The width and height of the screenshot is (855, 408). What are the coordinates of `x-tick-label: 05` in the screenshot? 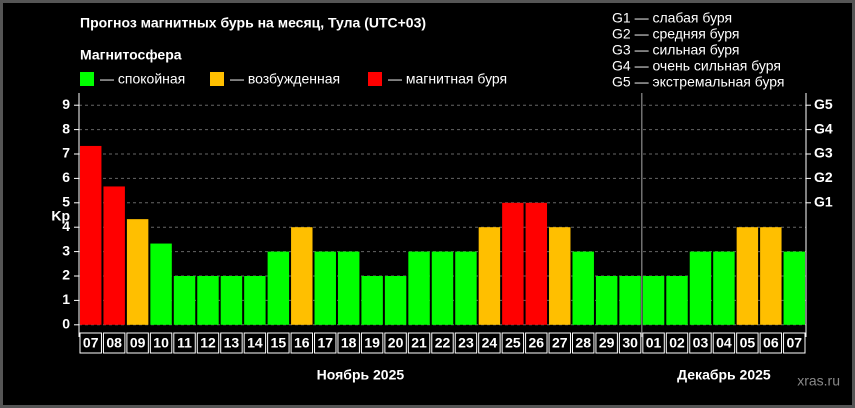 It's located at (748, 343).